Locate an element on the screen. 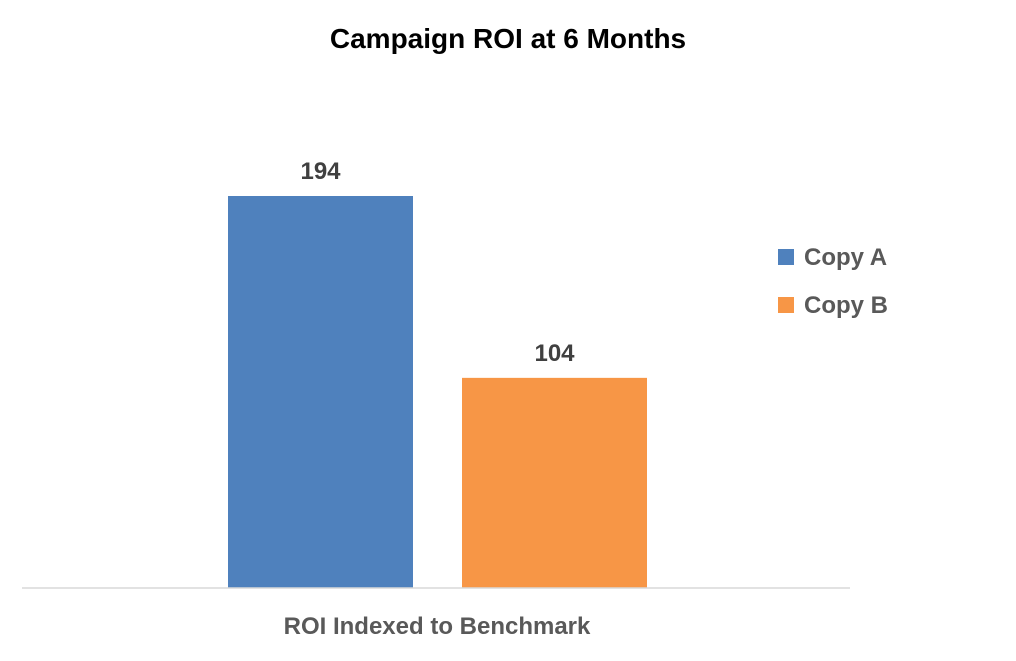 This screenshot has height=661, width=1016. data-label-copy-b: 104 is located at coordinates (554, 353).